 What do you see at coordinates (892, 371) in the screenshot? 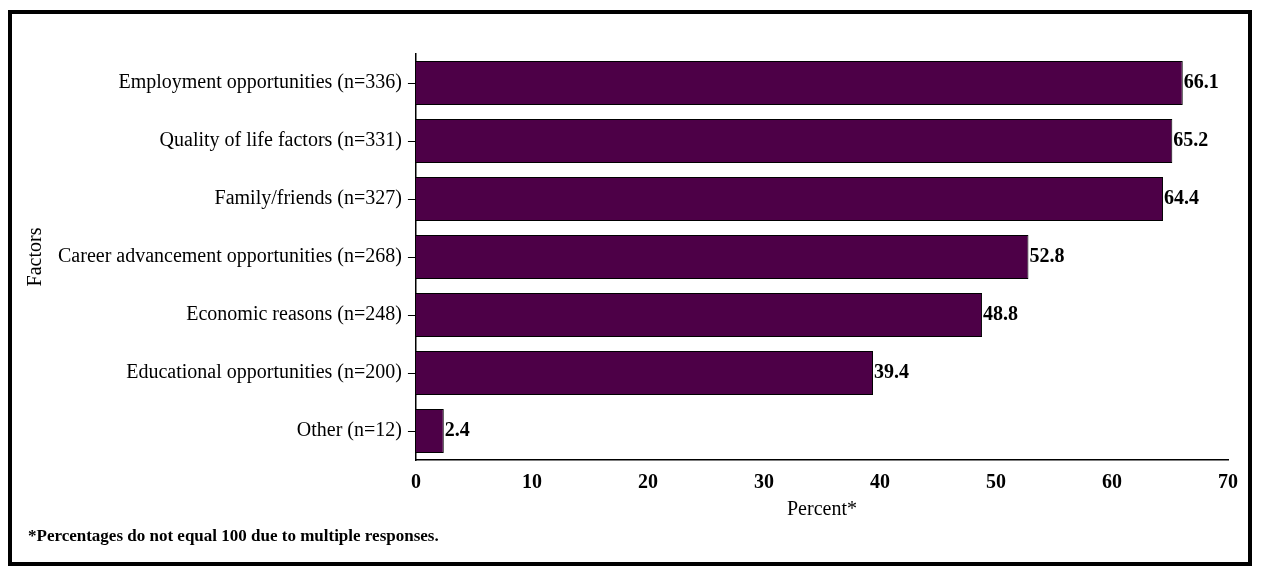
I see `data-label: 39.4` at bounding box center [892, 371].